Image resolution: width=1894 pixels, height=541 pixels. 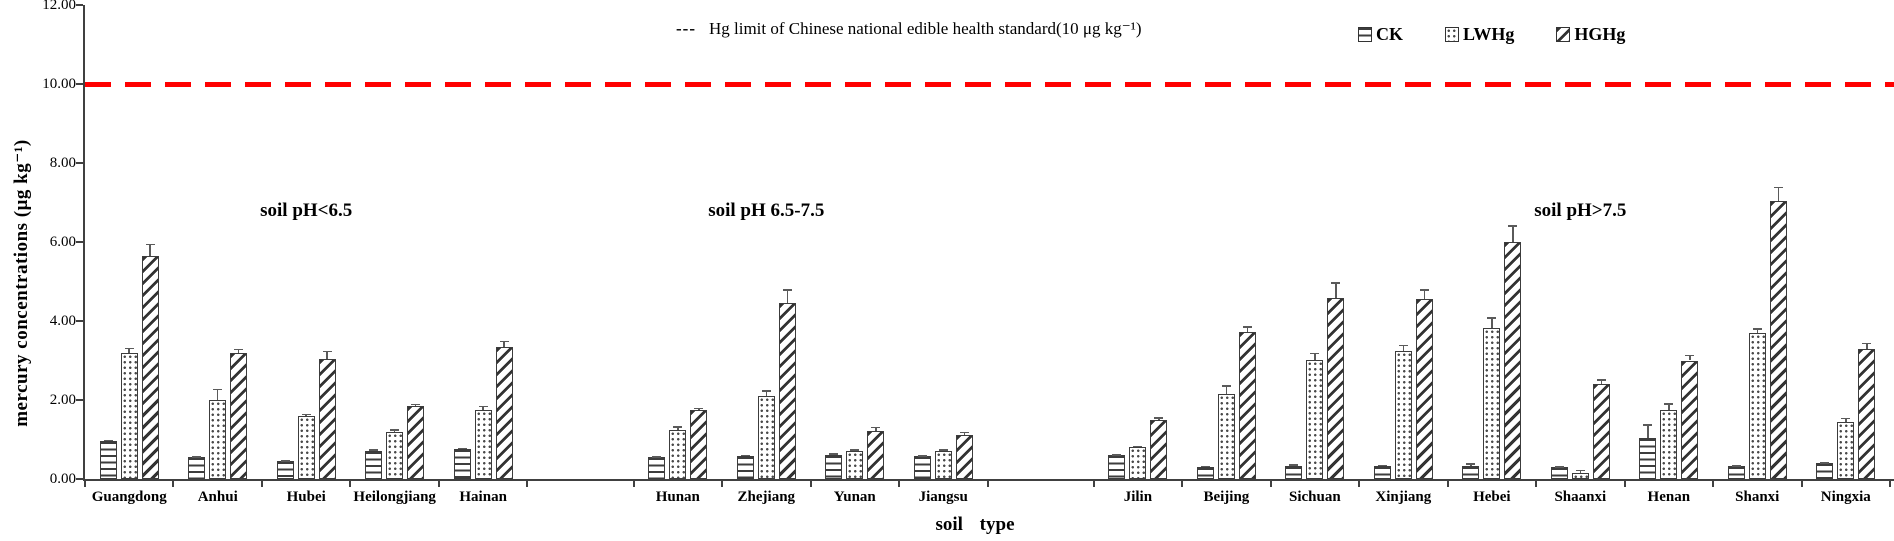 What do you see at coordinates (1580, 211) in the screenshot?
I see `ph-group-label: soil pH>7.5` at bounding box center [1580, 211].